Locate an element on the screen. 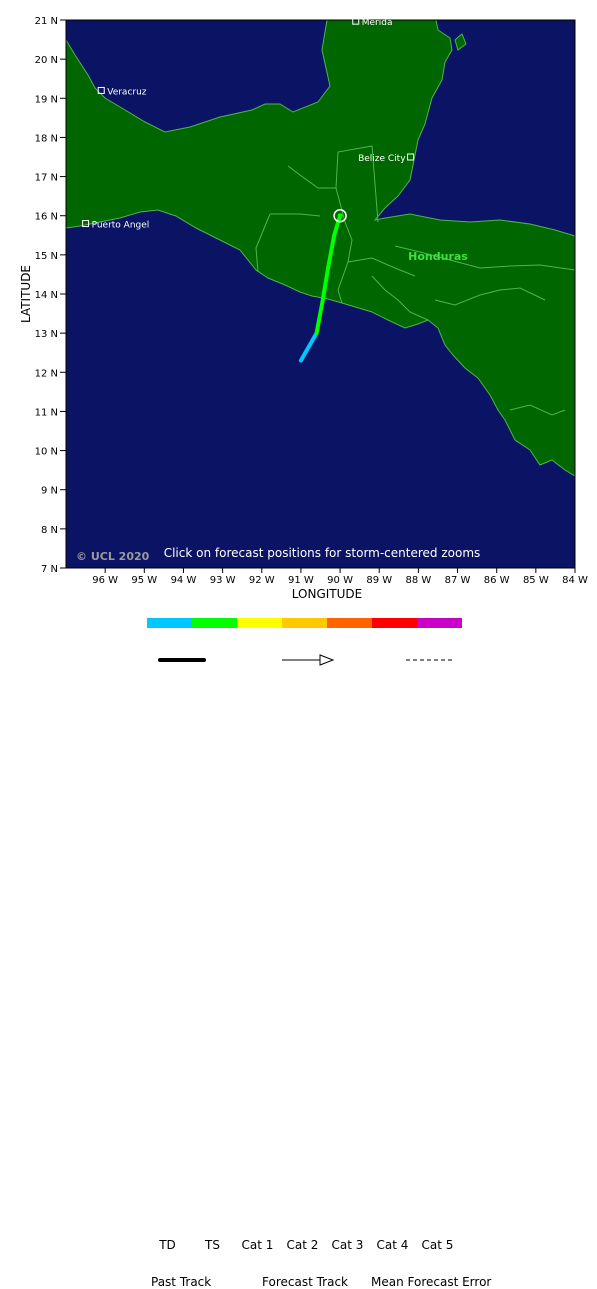 The image size is (597, 1289). lat-tick-label: 10 N is located at coordinates (46, 452).